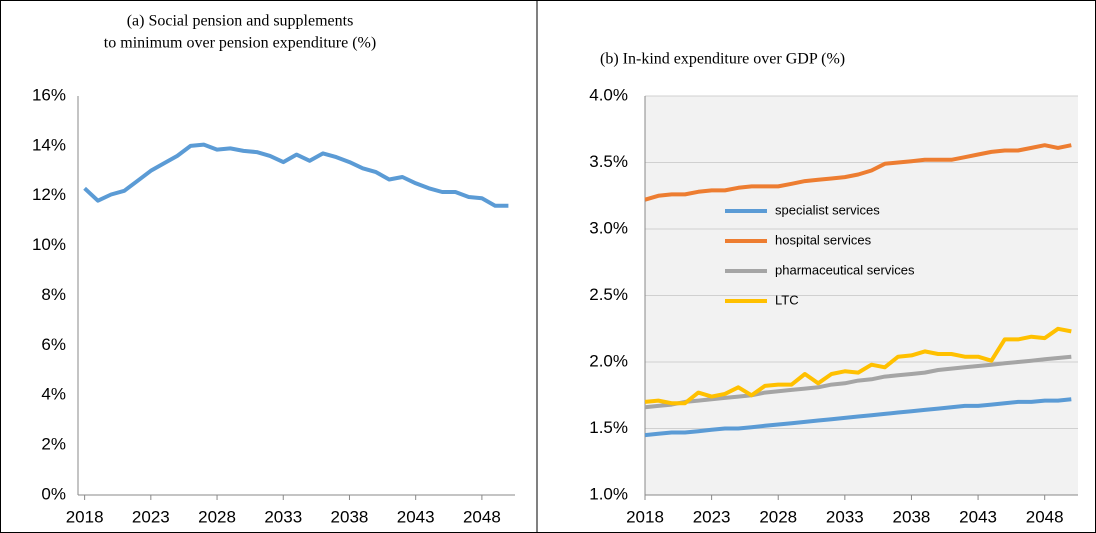 This screenshot has width=1096, height=533. Describe the element at coordinates (240, 43) in the screenshot. I see `chart-title: to minimum over pension expenditure (%)` at that location.